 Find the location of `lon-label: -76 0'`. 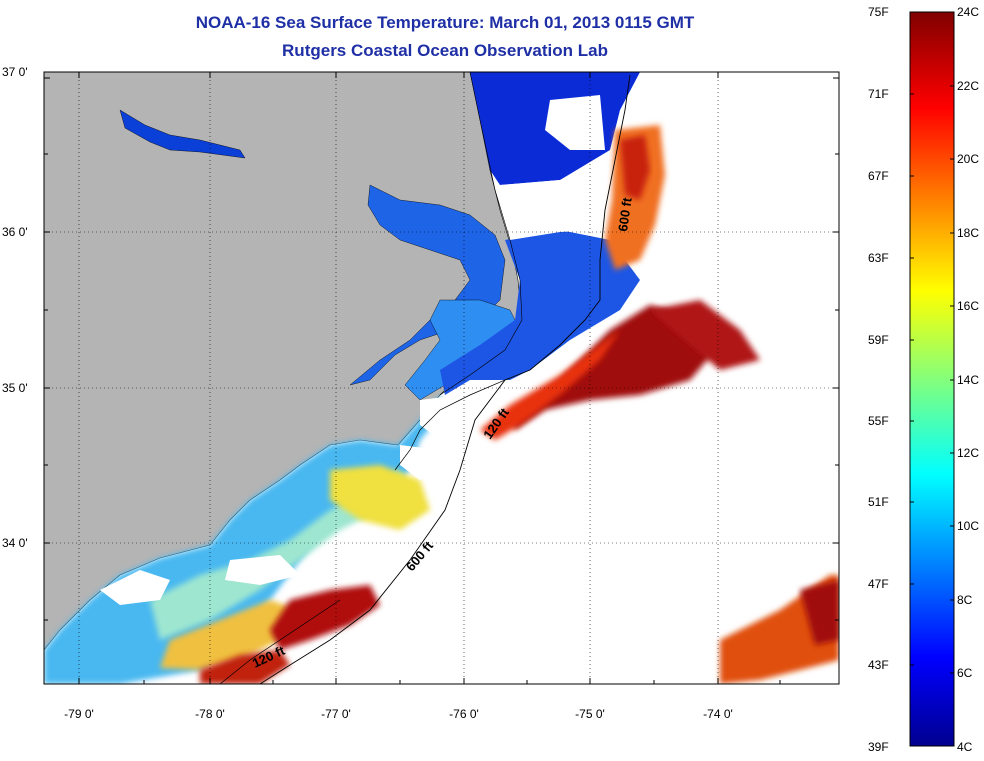

lon-label: -76 0' is located at coordinates (464, 714).